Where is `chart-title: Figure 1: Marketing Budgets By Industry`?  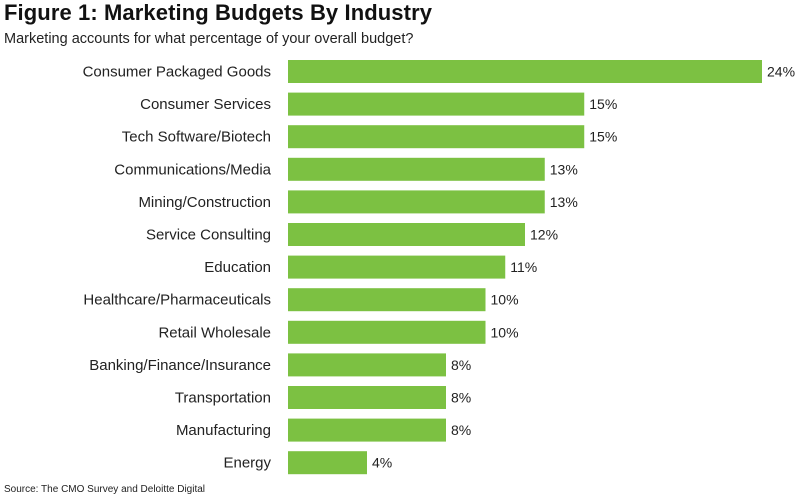 chart-title: Figure 1: Marketing Budgets By Industry is located at coordinates (218, 12).